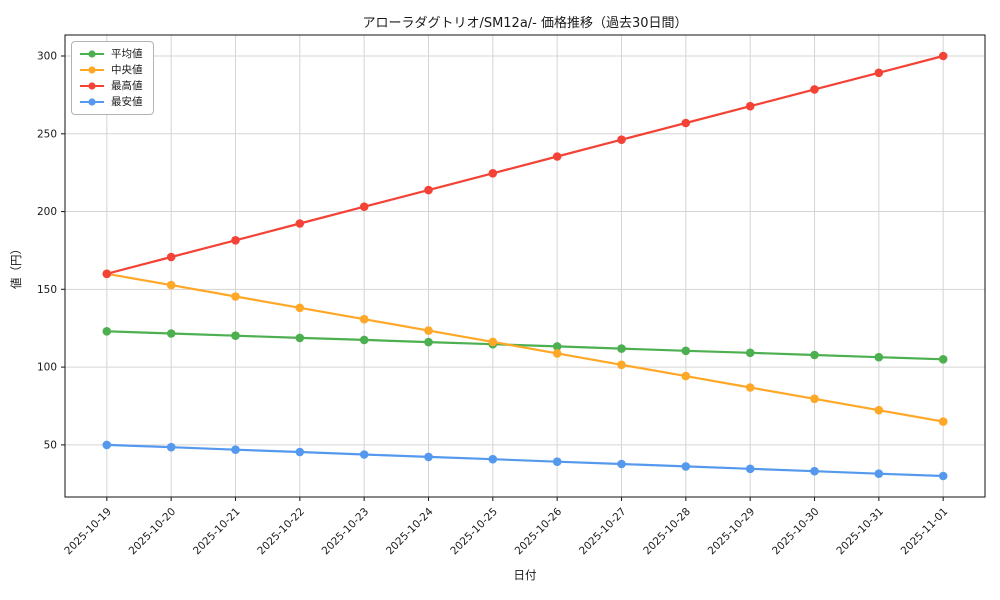  I want to click on x-tick-label: 2025-10-29, so click(732, 532).